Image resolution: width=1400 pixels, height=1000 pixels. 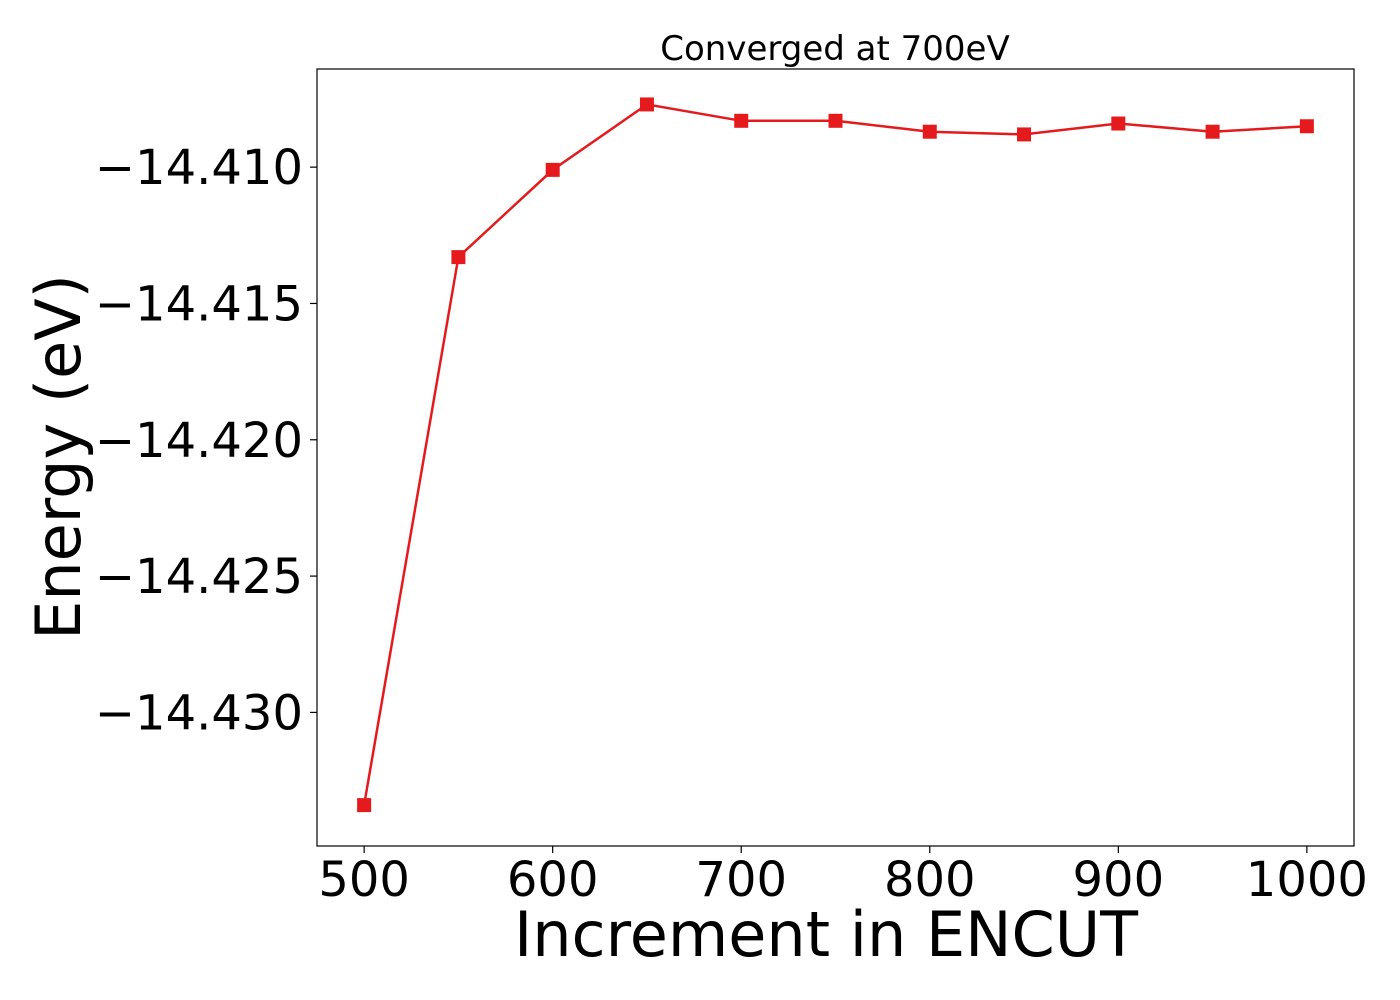 I want to click on y-tick-label: −14.425, so click(x=199, y=577).